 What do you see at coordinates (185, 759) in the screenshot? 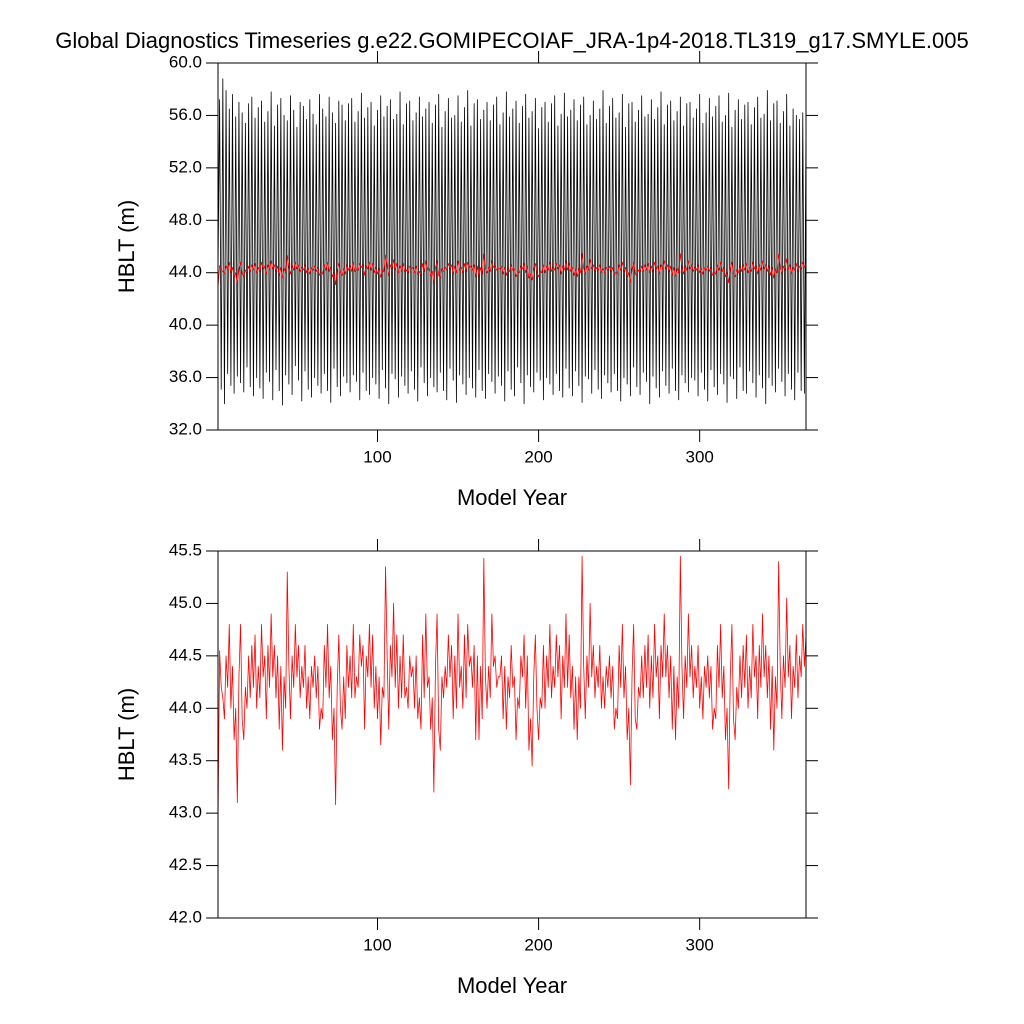
I see `y-tick-label: 43.5` at bounding box center [185, 759].